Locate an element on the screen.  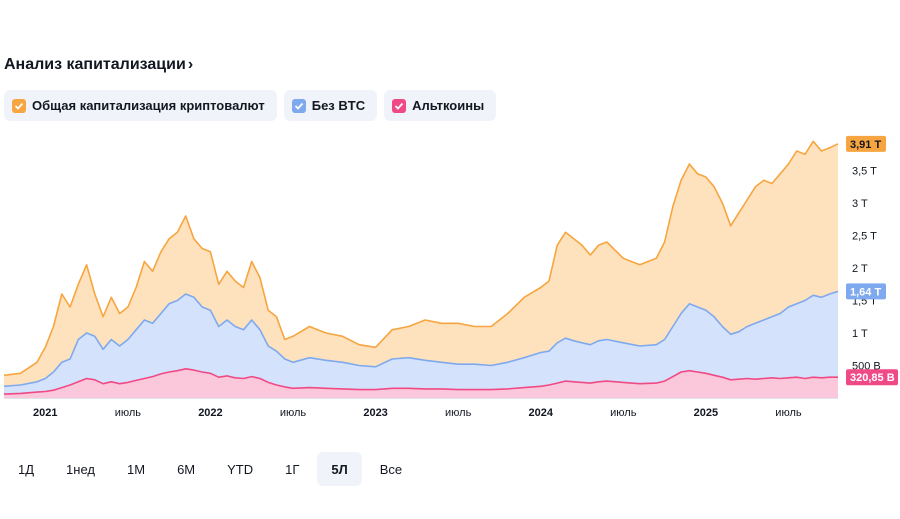
x-tick-label: 2025 is located at coordinates (706, 413).